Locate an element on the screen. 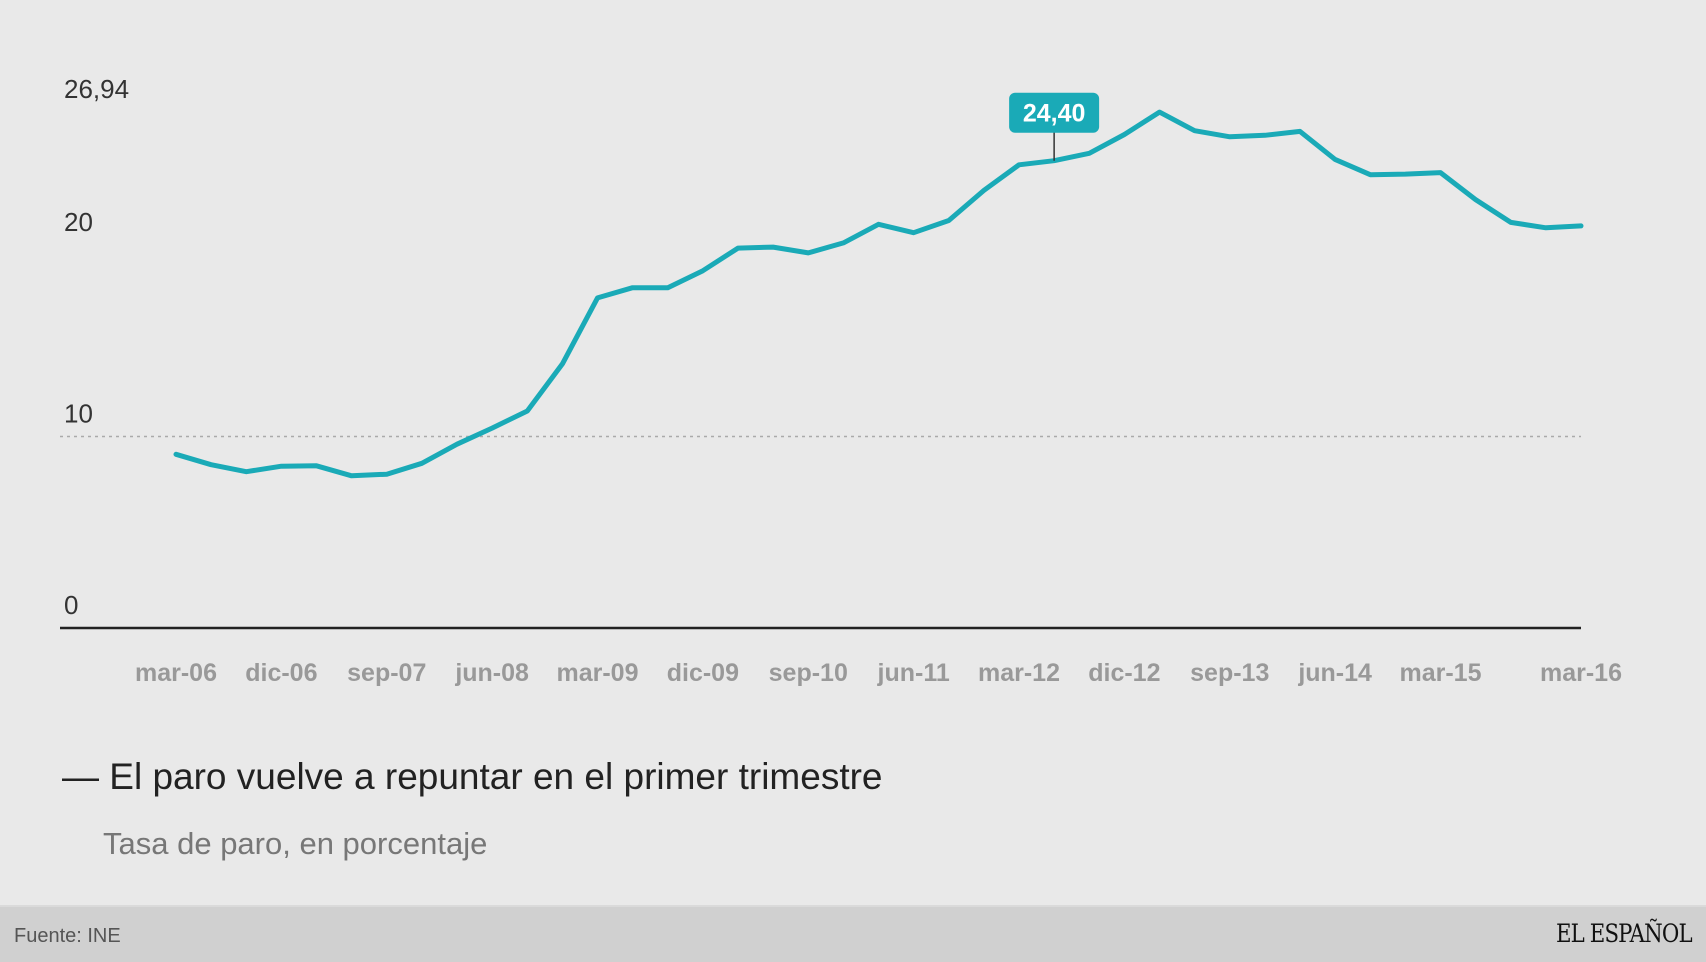 This screenshot has height=962, width=1706. x-tick-label: sep-10 is located at coordinates (808, 673).